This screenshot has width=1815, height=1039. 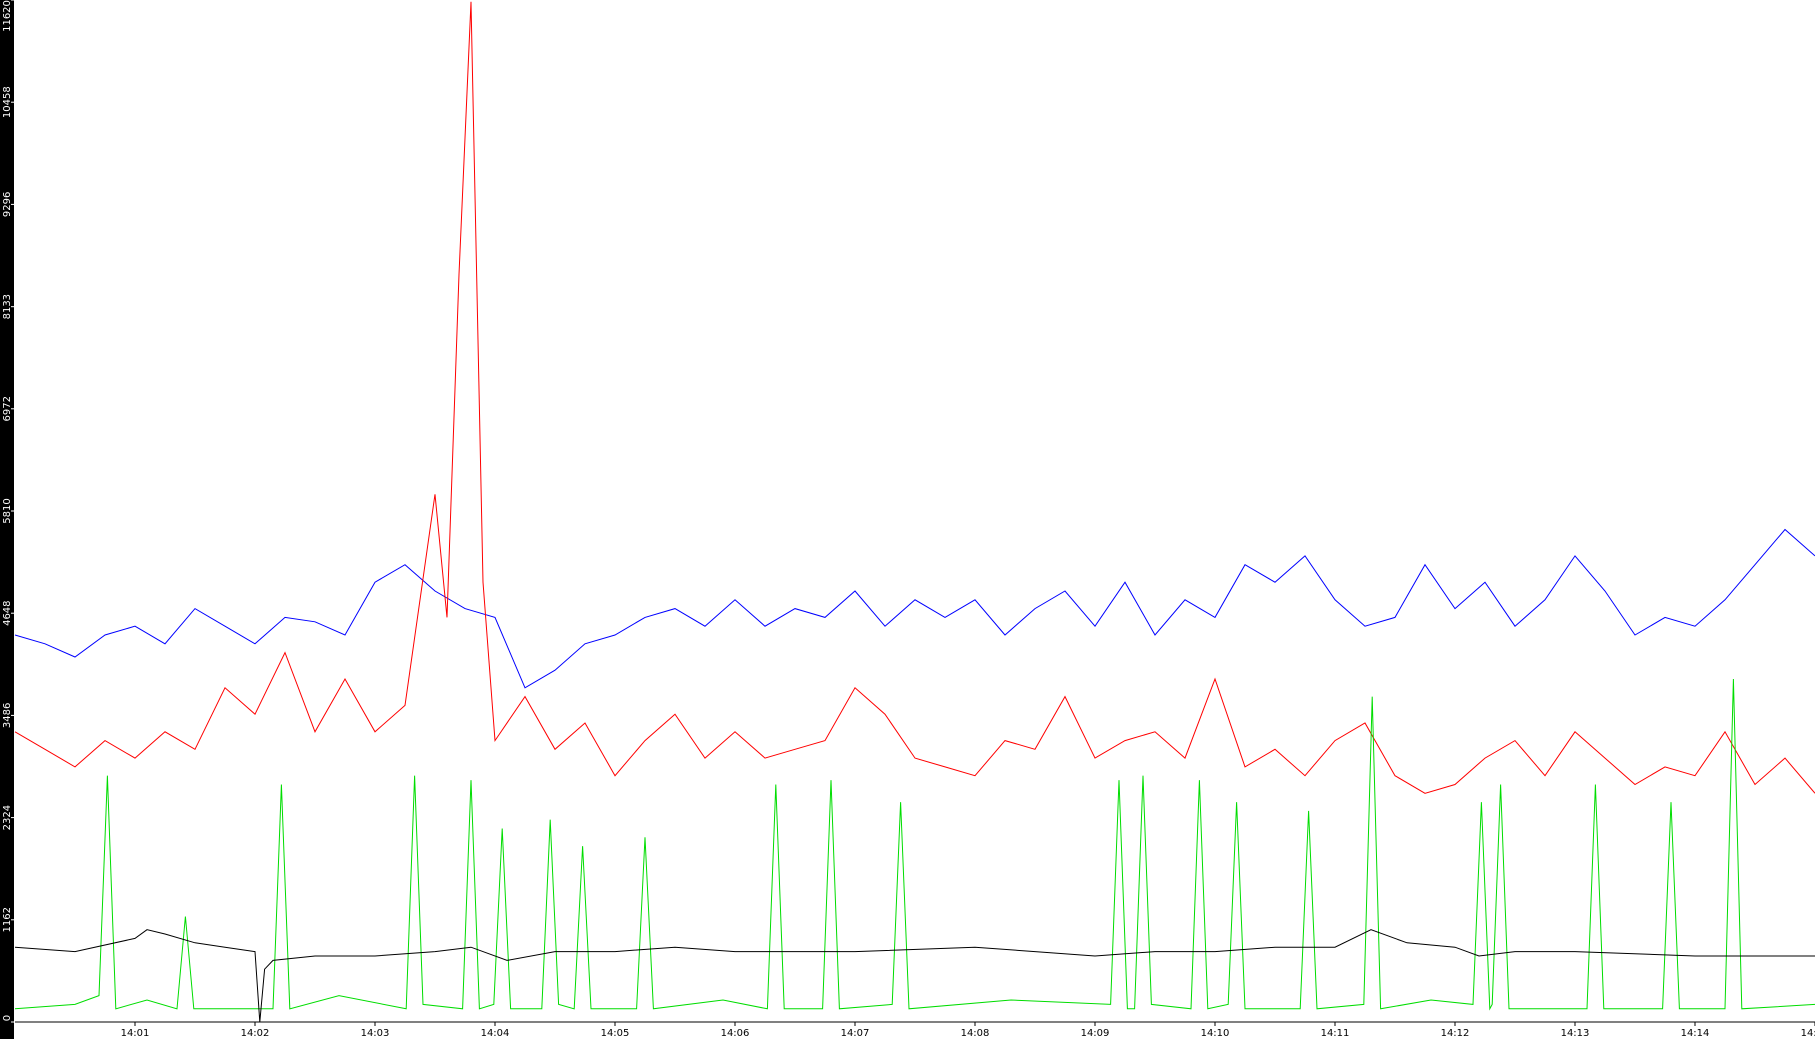 What do you see at coordinates (975, 1033) in the screenshot?
I see `x-tick-label: 14:08` at bounding box center [975, 1033].